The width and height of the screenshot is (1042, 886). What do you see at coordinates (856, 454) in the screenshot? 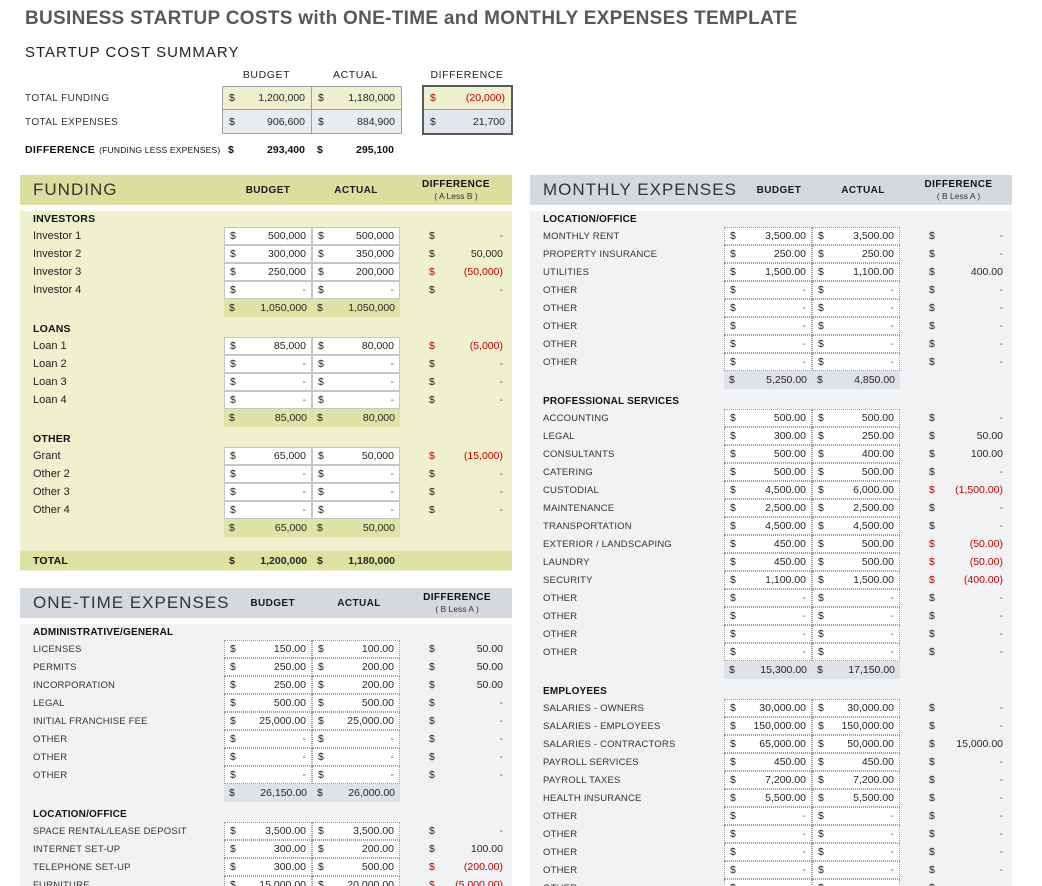
I see `actual-cell: $400.00` at bounding box center [856, 454].